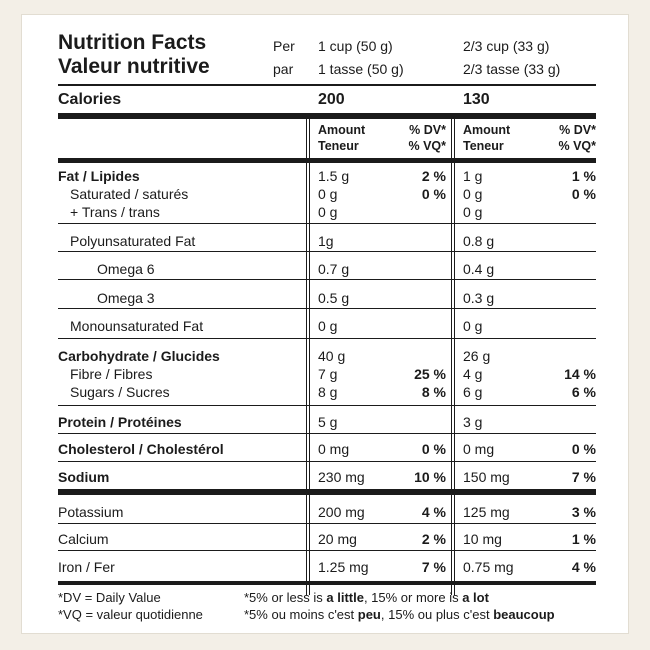  I want to click on dv-col2: % DV*, so click(577, 130).